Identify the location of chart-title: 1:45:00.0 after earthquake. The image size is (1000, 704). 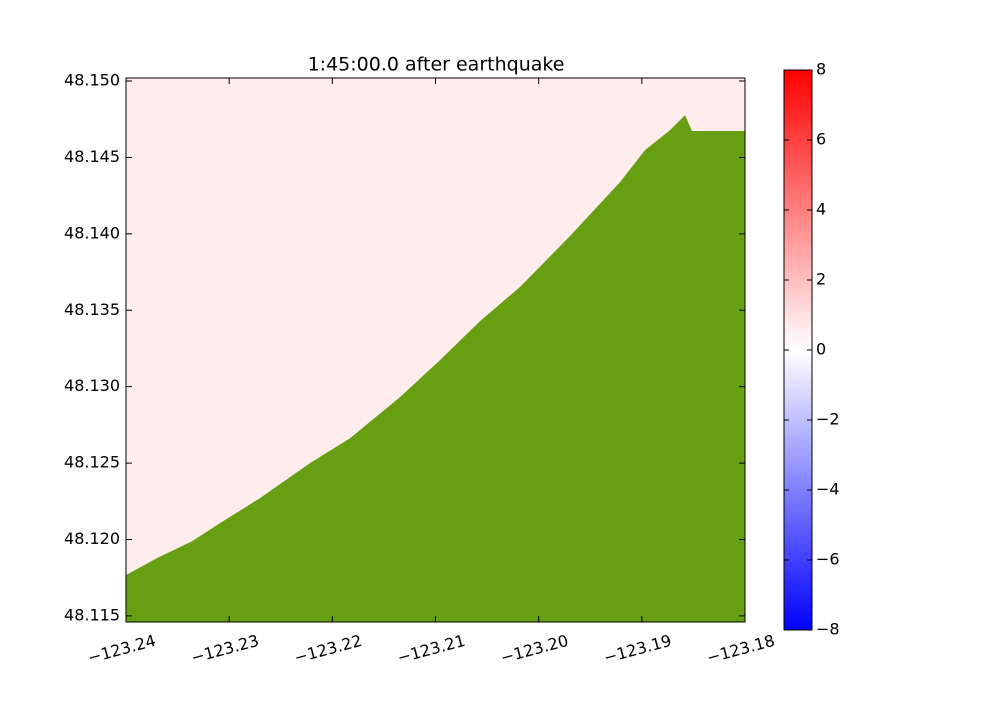
(436, 65).